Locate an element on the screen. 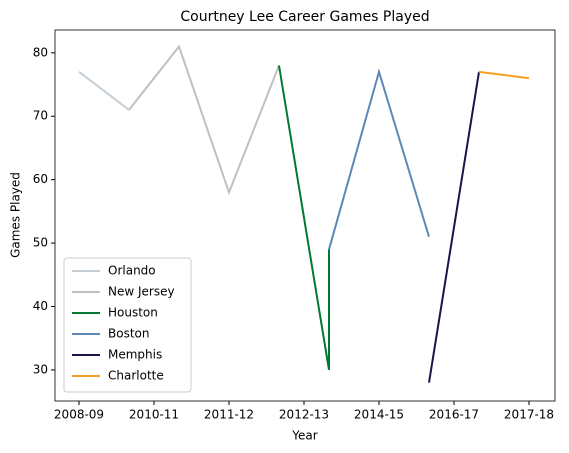 The height and width of the screenshot is (453, 569). legend-label: Orlando is located at coordinates (132, 271).